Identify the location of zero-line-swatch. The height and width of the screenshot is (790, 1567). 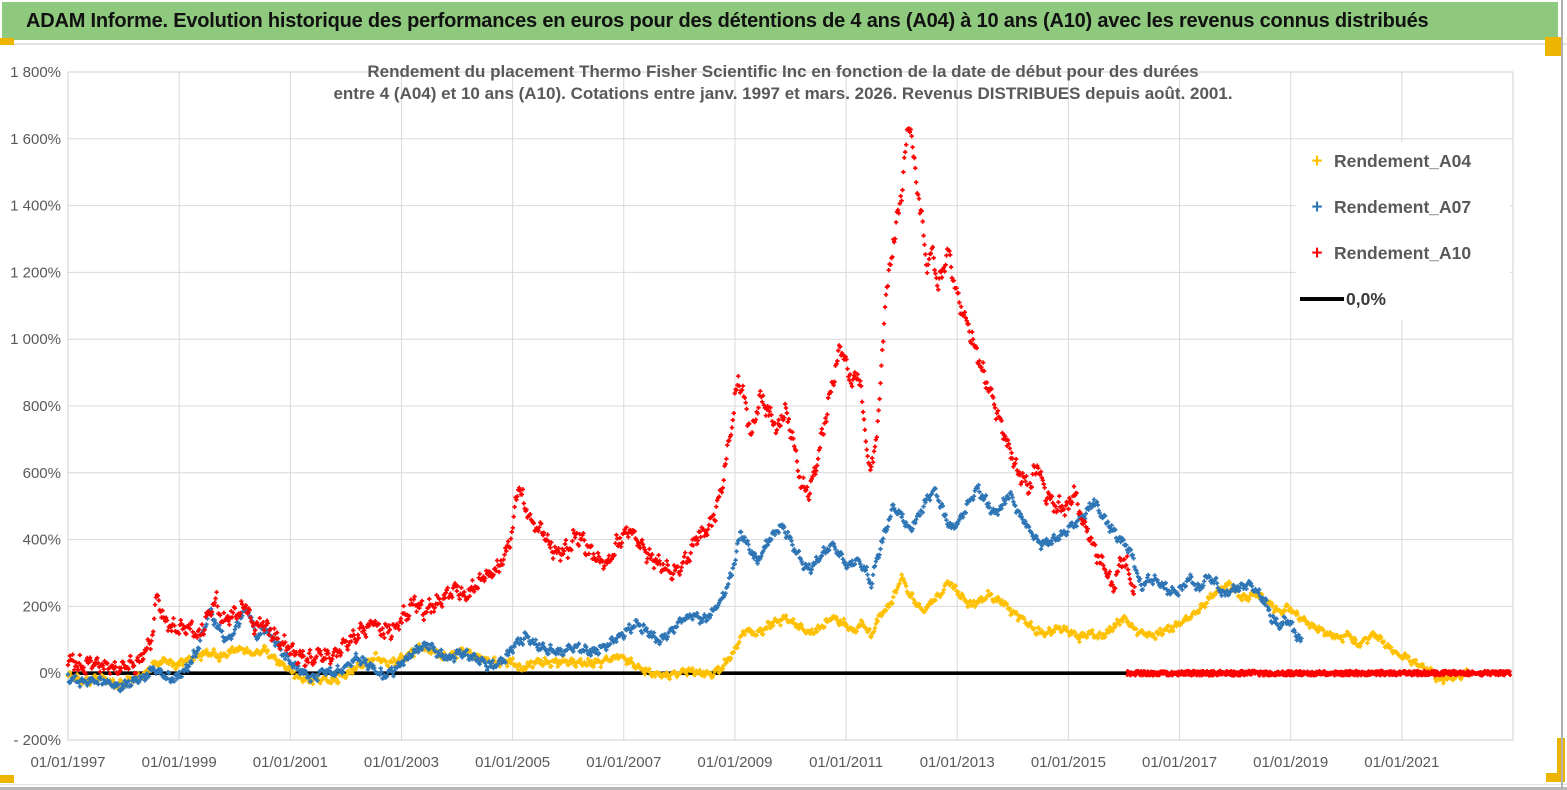
(1322, 299).